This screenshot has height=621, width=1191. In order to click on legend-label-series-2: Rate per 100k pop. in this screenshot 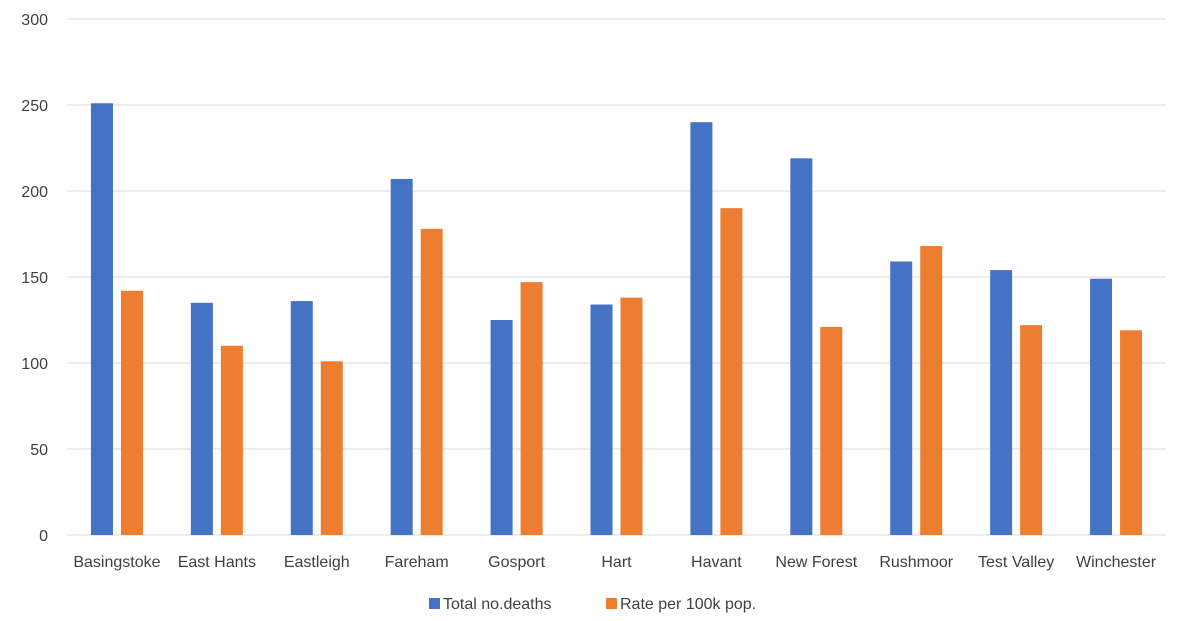, I will do `click(688, 604)`.